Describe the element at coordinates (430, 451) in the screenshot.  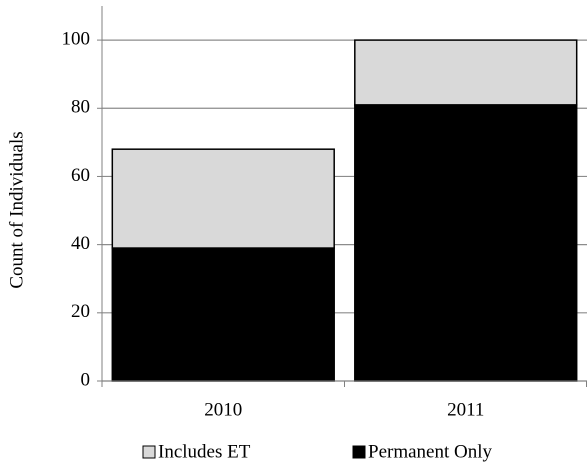
I see `legend-label: Permanent Only` at that location.